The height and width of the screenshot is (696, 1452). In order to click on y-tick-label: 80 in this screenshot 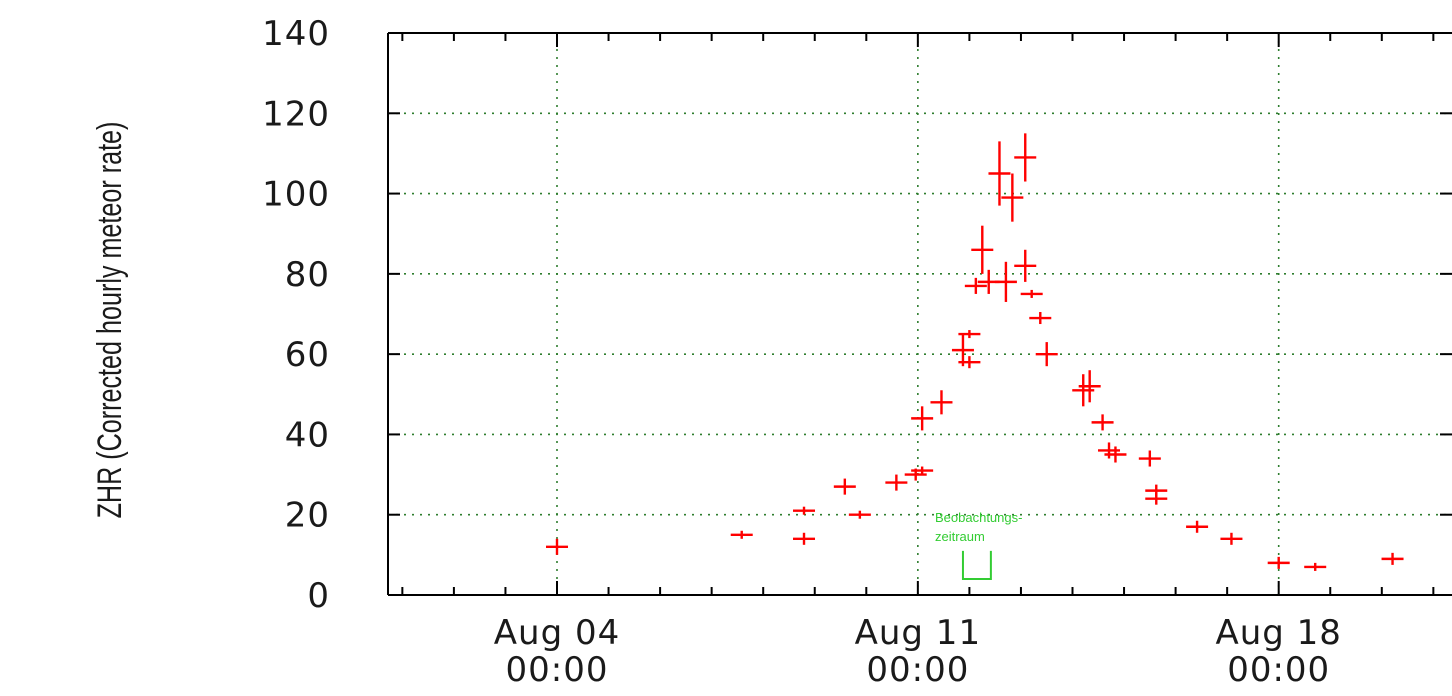, I will do `click(307, 275)`.